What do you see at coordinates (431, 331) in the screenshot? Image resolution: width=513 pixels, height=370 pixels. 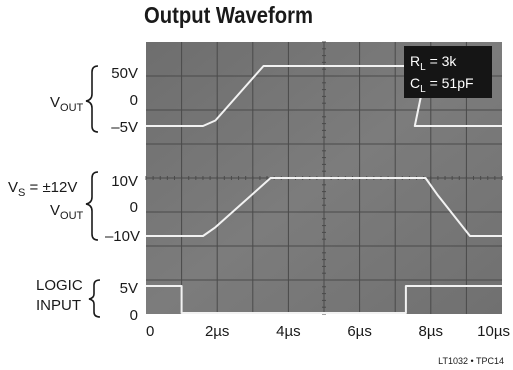 I see `x-tick-label: 8µs` at bounding box center [431, 331].